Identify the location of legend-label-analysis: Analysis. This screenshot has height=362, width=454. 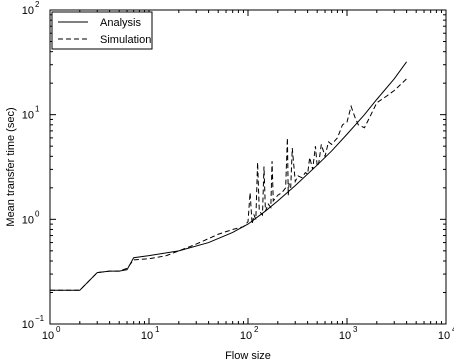
(120, 23).